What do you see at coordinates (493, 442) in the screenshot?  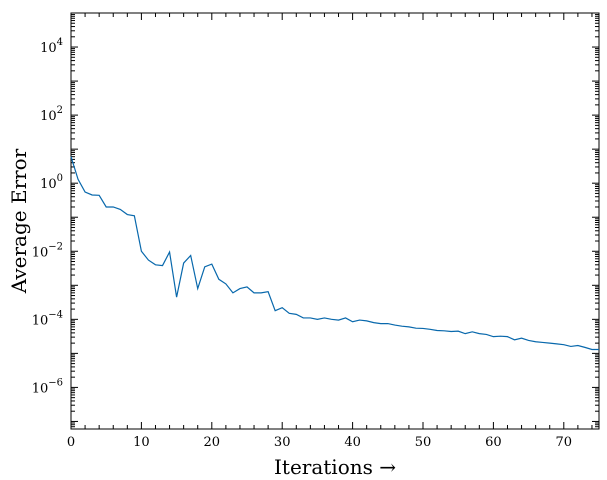 I see `x-tick-label: 60` at bounding box center [493, 442].